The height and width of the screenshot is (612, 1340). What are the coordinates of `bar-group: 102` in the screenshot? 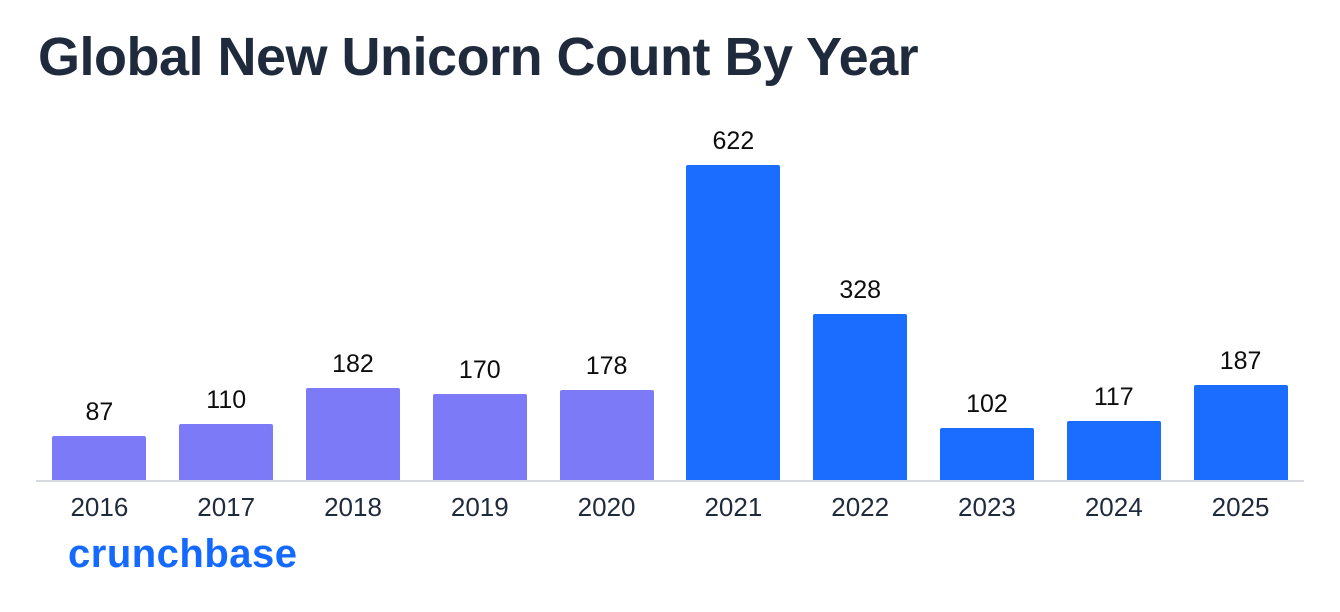 It's located at (987, 435).